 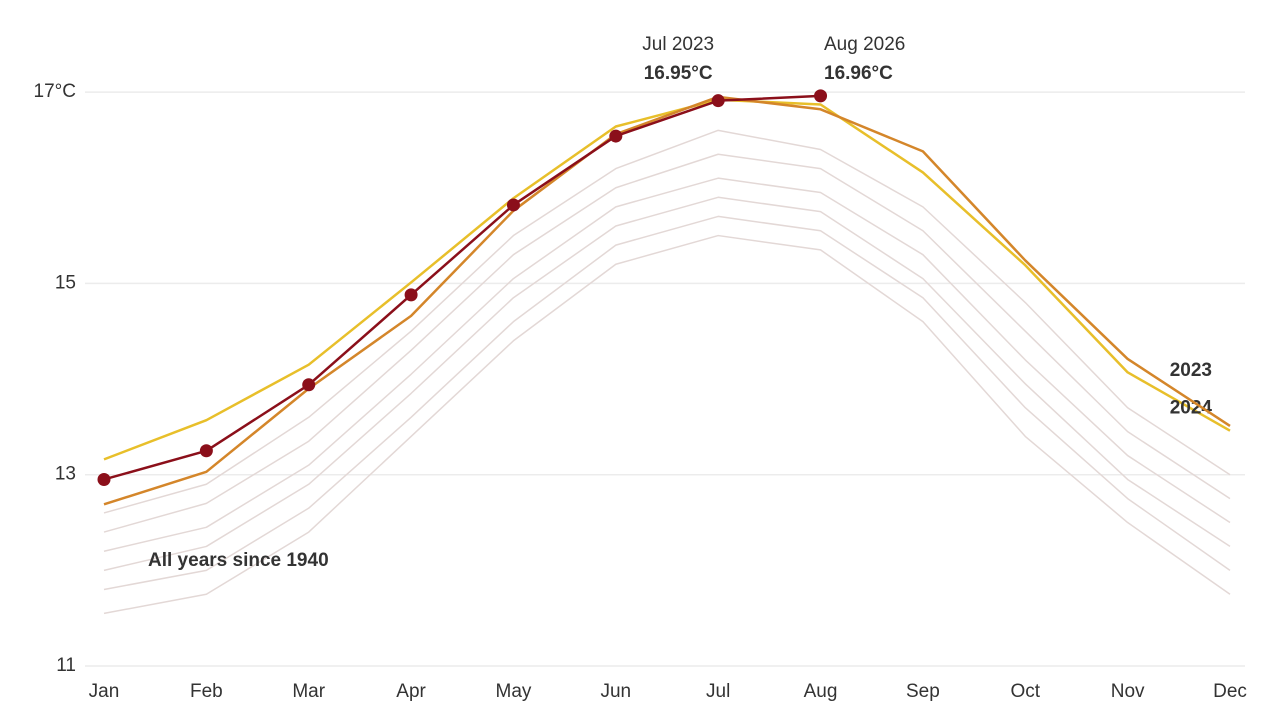 What do you see at coordinates (66, 665) in the screenshot?
I see `y-tick-label: 11` at bounding box center [66, 665].